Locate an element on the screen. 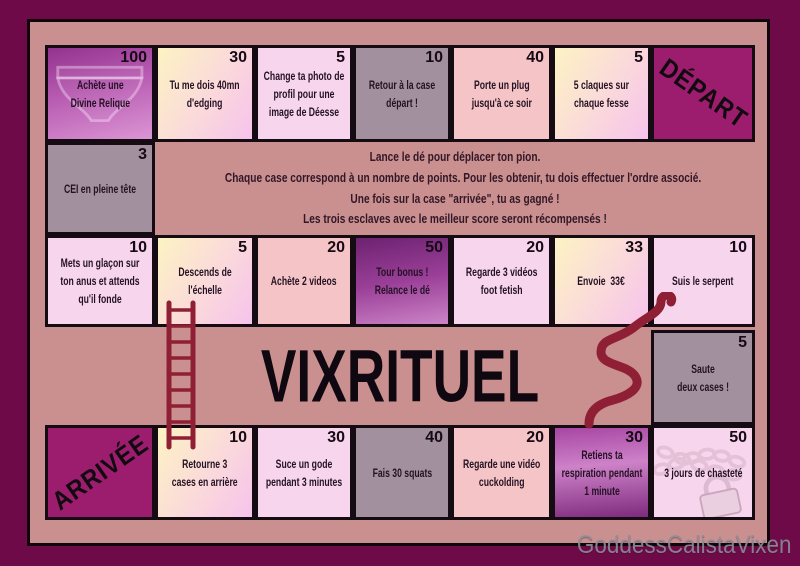 The image size is (800, 566). cell-retourne: 10 Retourne 3 cases en arrière is located at coordinates (205, 472).